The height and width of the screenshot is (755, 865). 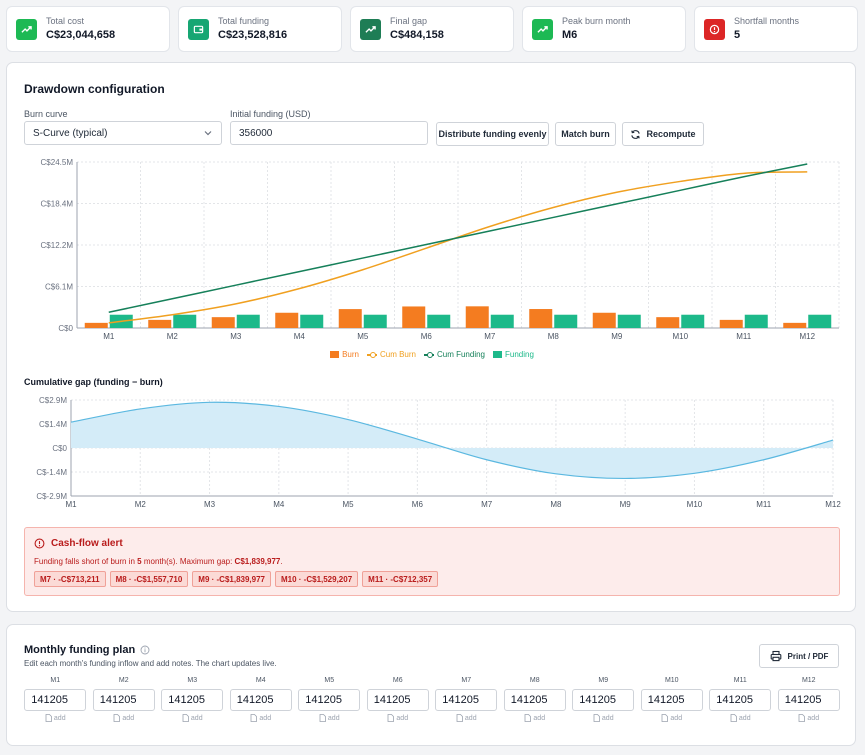 What do you see at coordinates (344, 354) in the screenshot?
I see `legend-burn: Burn` at bounding box center [344, 354].